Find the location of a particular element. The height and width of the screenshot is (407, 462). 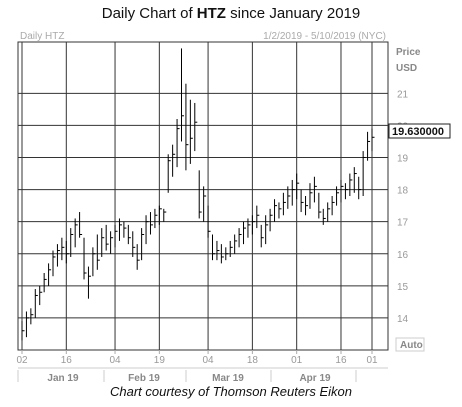

x-tick-label: 01 is located at coordinates (372, 360).